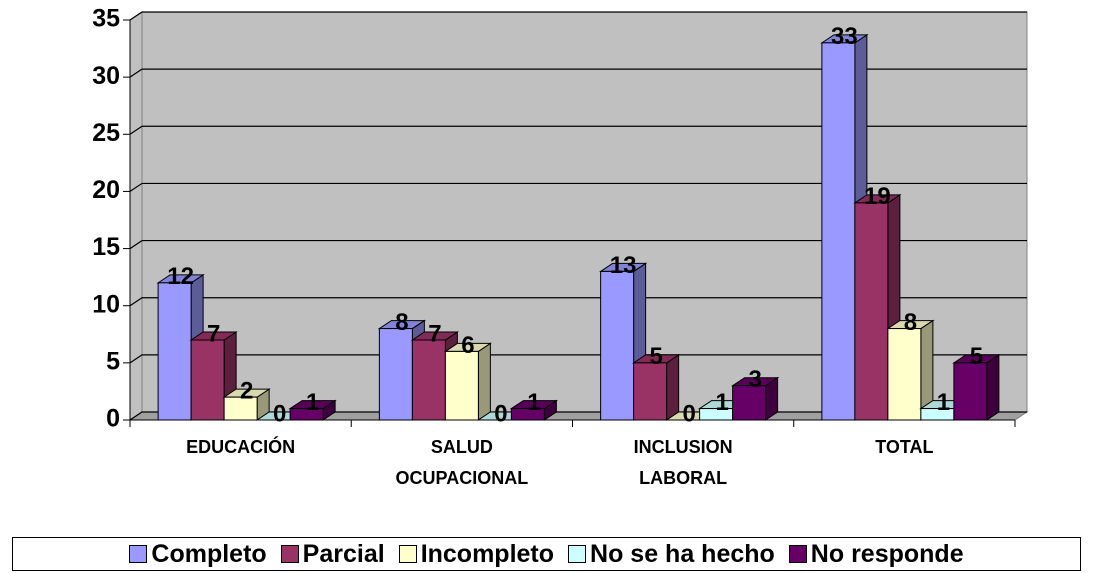 Image resolution: width=1094 pixels, height=573 pixels. I want to click on data-label: 2, so click(246, 390).